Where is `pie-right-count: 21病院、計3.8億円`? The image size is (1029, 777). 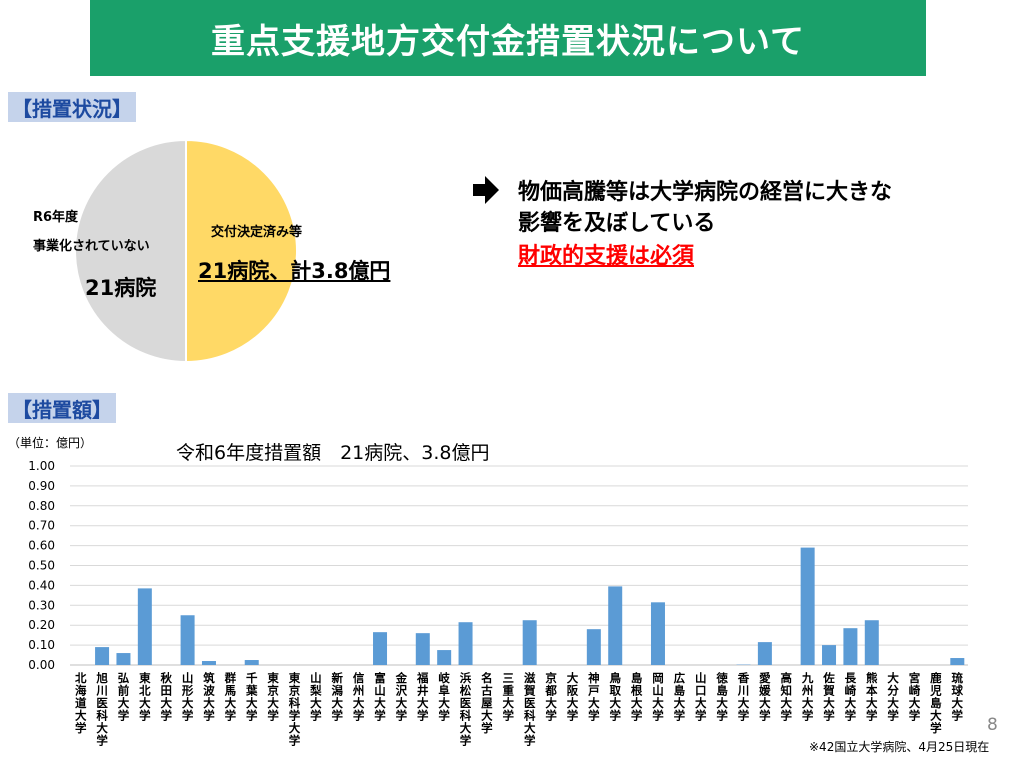 pie-right-count: 21病院、計3.8億円 is located at coordinates (294, 271).